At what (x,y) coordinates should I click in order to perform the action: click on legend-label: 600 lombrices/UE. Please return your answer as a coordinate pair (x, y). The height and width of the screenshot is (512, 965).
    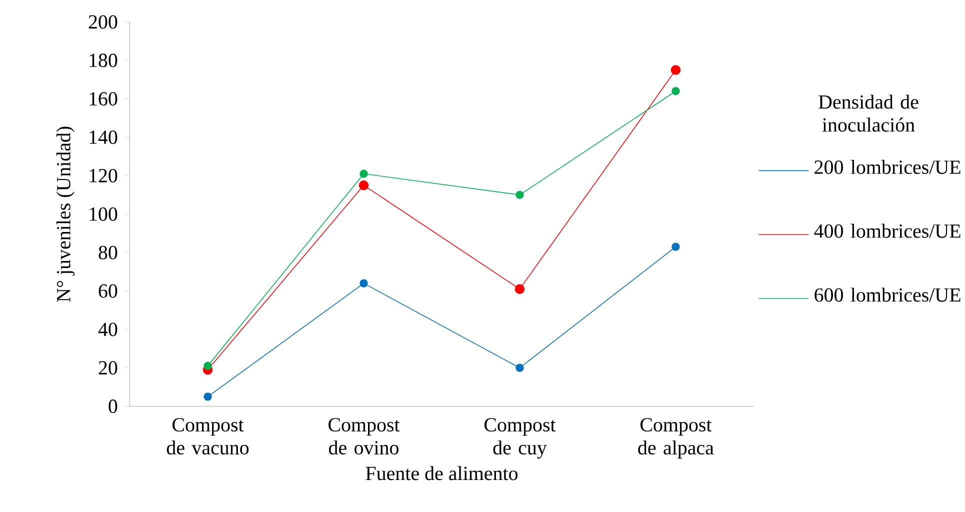
    Looking at the image, I should click on (887, 295).